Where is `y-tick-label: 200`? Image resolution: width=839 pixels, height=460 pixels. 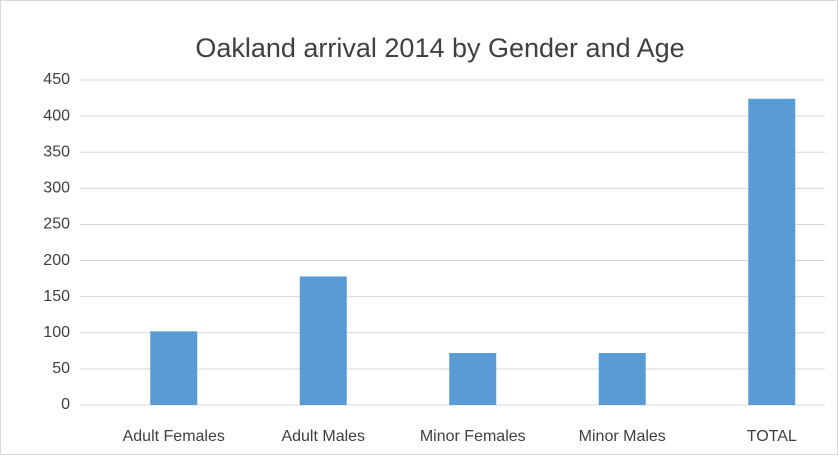
y-tick-label: 200 is located at coordinates (56, 260).